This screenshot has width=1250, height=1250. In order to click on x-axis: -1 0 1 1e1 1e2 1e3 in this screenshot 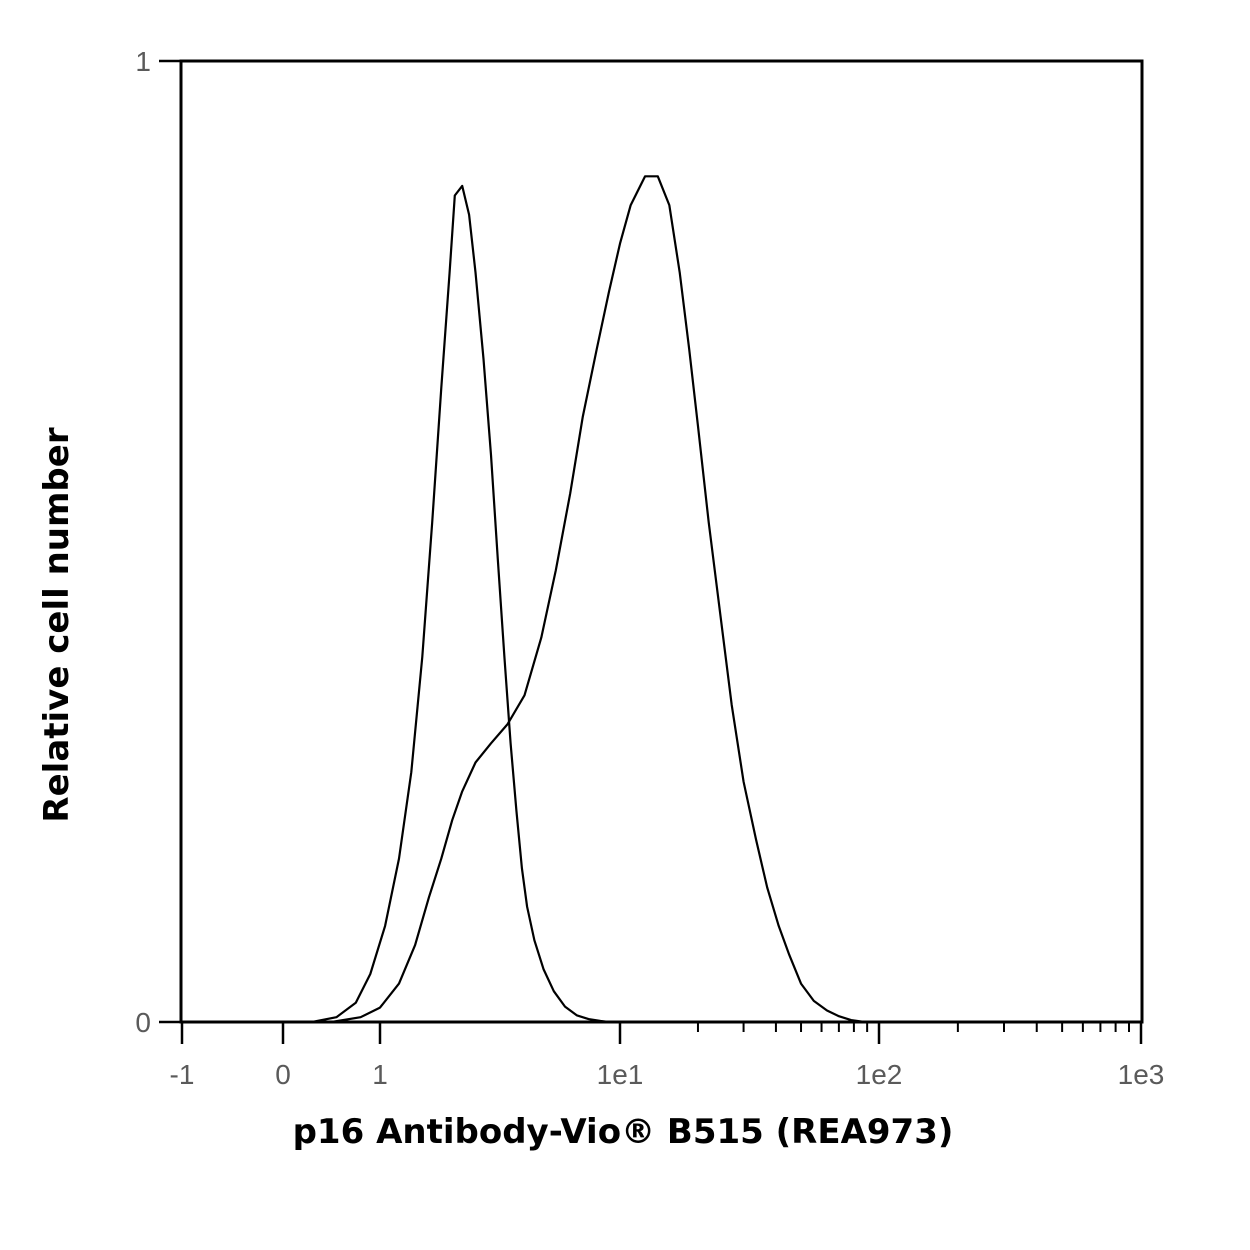, I will do `click(667, 1056)`.